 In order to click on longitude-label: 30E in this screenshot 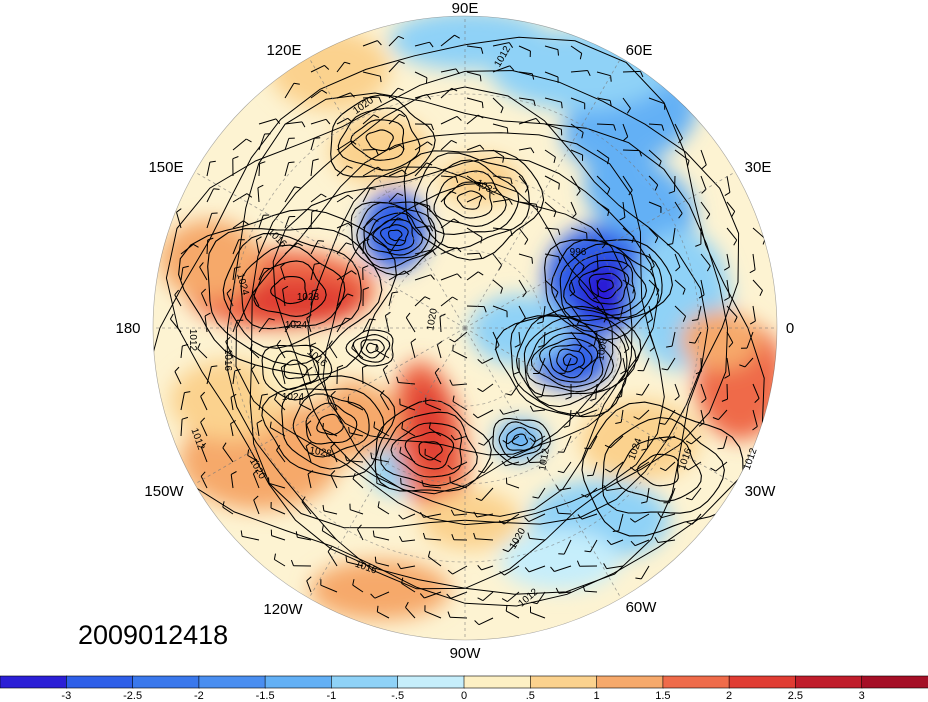, I will do `click(758, 167)`.